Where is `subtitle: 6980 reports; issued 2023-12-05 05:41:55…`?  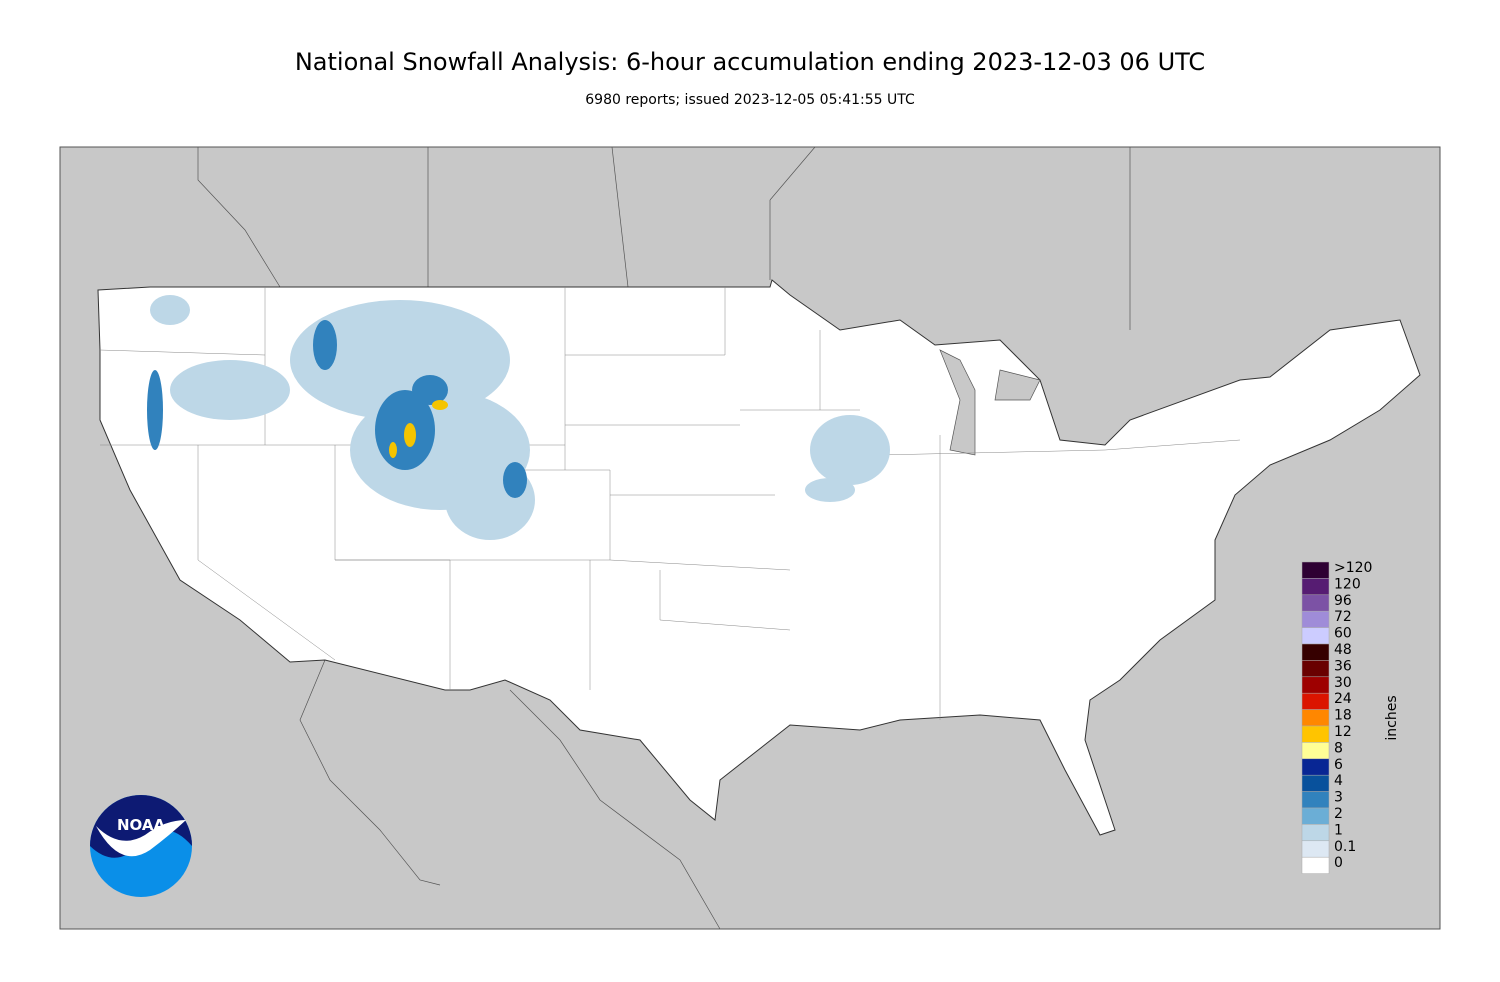 subtitle: 6980 reports; issued 2023-12-05 05:41:55… is located at coordinates (750, 100).